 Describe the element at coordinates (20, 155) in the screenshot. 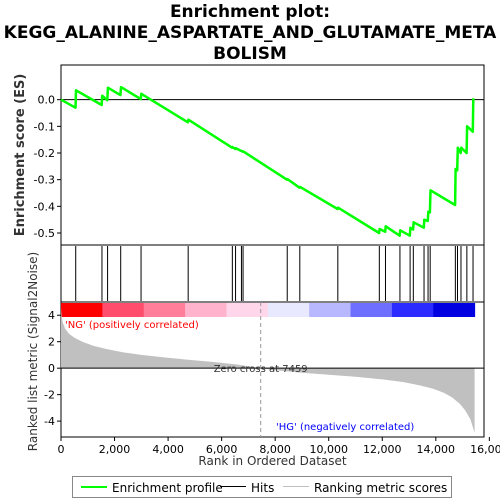

I see `es-y-axis-label: Enrichment score (ES)` at that location.